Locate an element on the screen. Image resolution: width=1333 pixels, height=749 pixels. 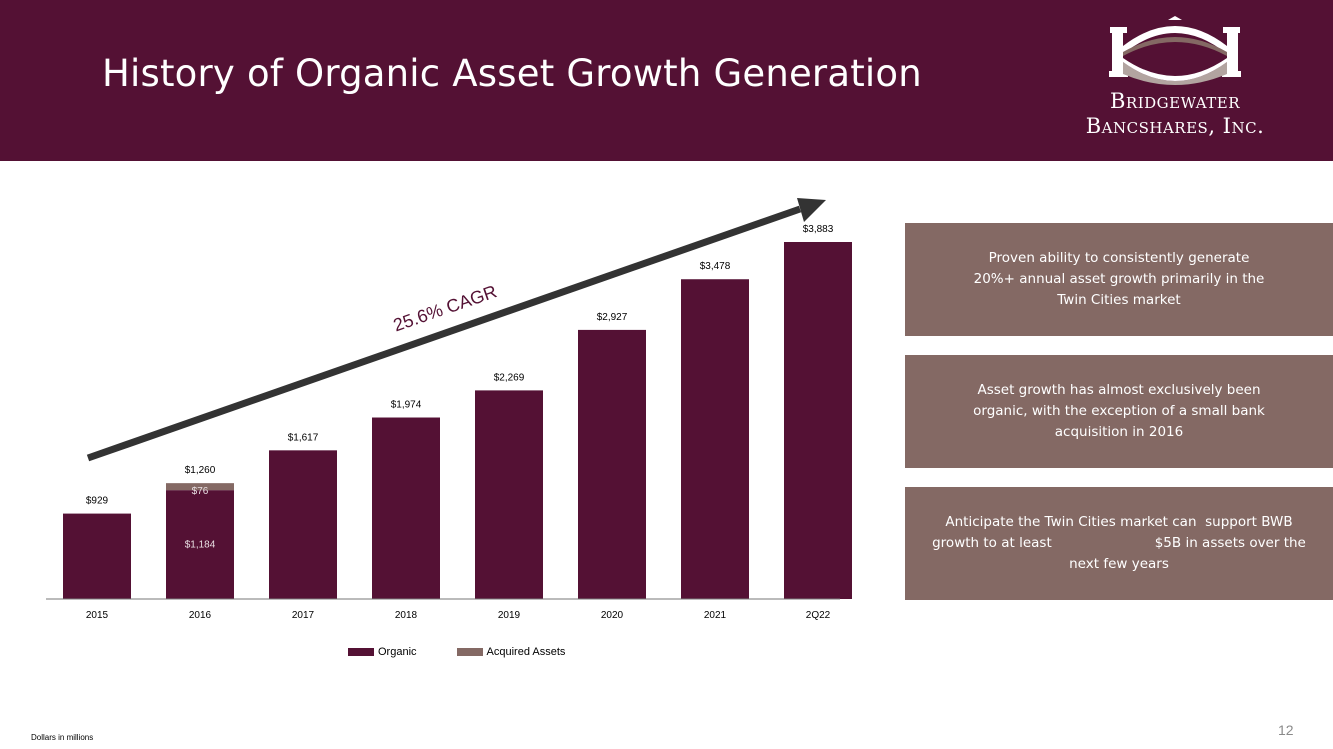
footnote: Dollars in millions is located at coordinates (62, 737).